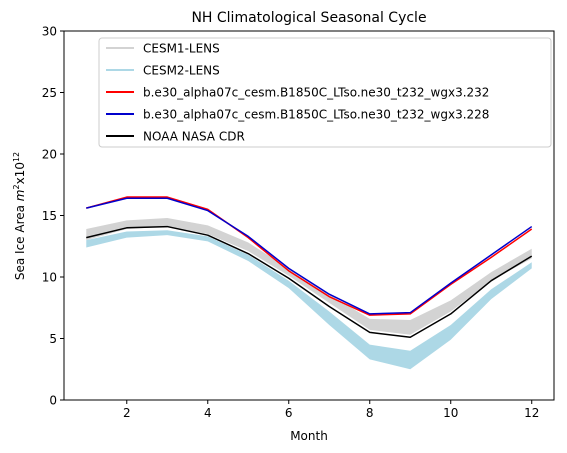 This screenshot has height=453, width=567. I want to click on y-tick-label: 20, so click(49, 155).